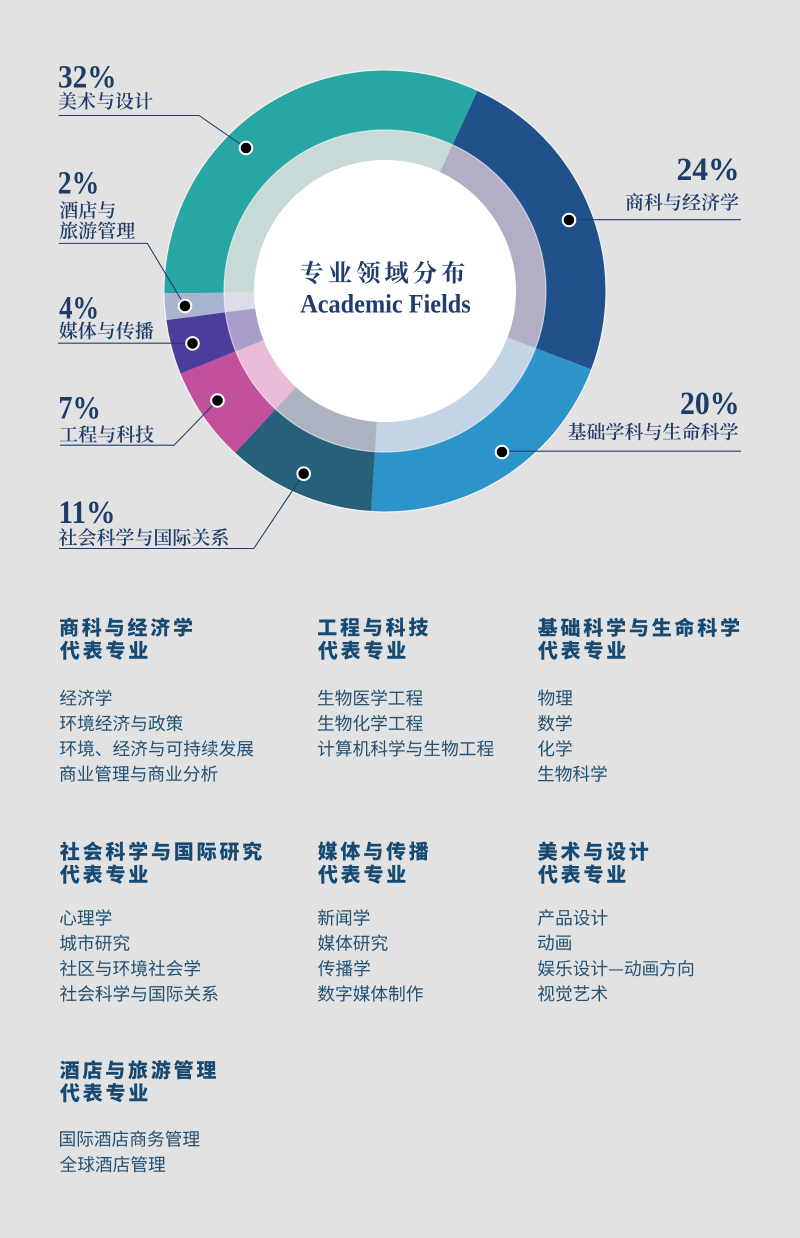 The image size is (800, 1238). Describe the element at coordinates (710, 404) in the screenshot. I see `svg-text: 20%` at that location.